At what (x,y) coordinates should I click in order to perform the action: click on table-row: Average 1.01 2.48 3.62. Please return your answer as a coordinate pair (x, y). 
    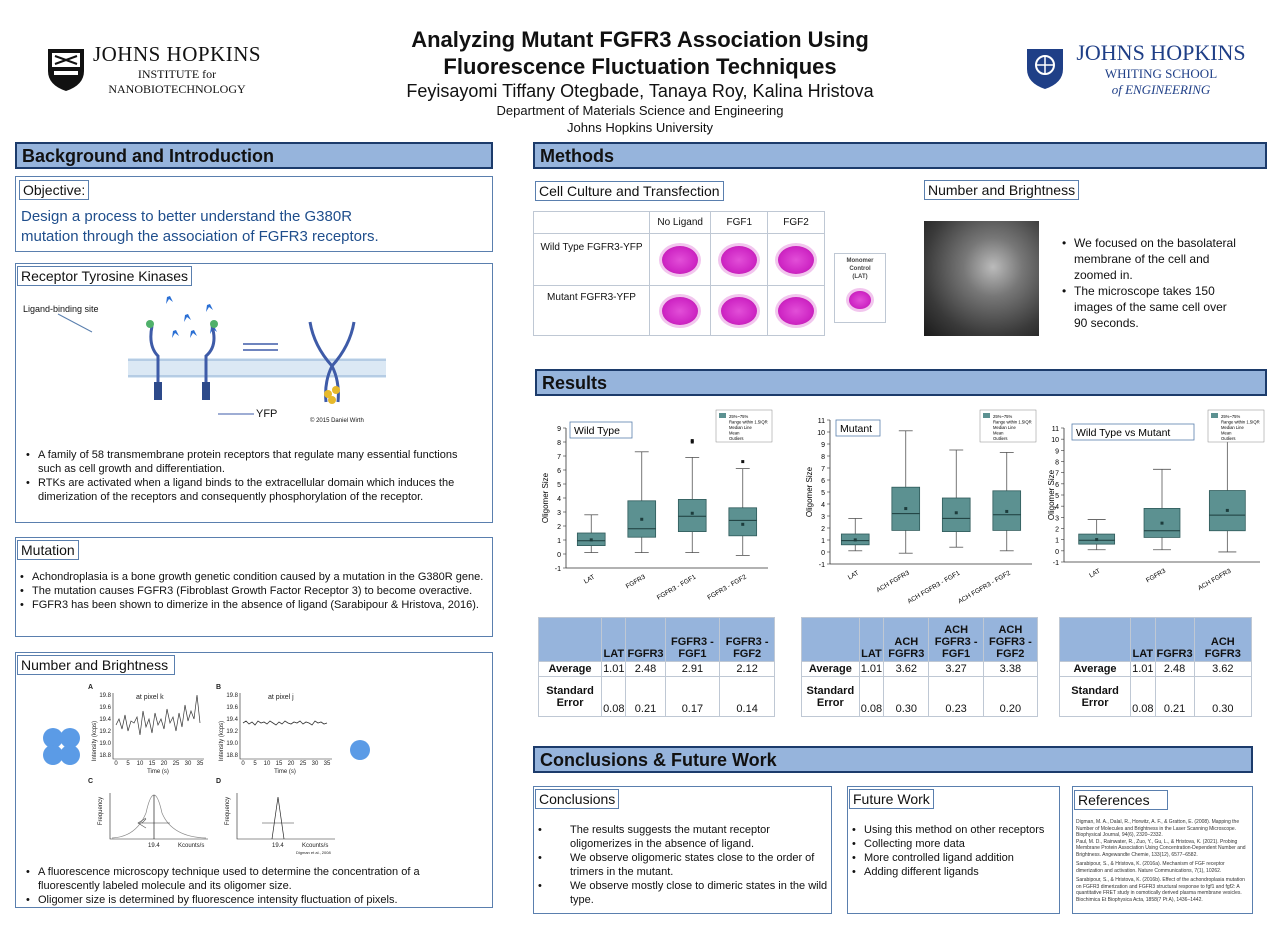
    Looking at the image, I should click on (1155, 669).